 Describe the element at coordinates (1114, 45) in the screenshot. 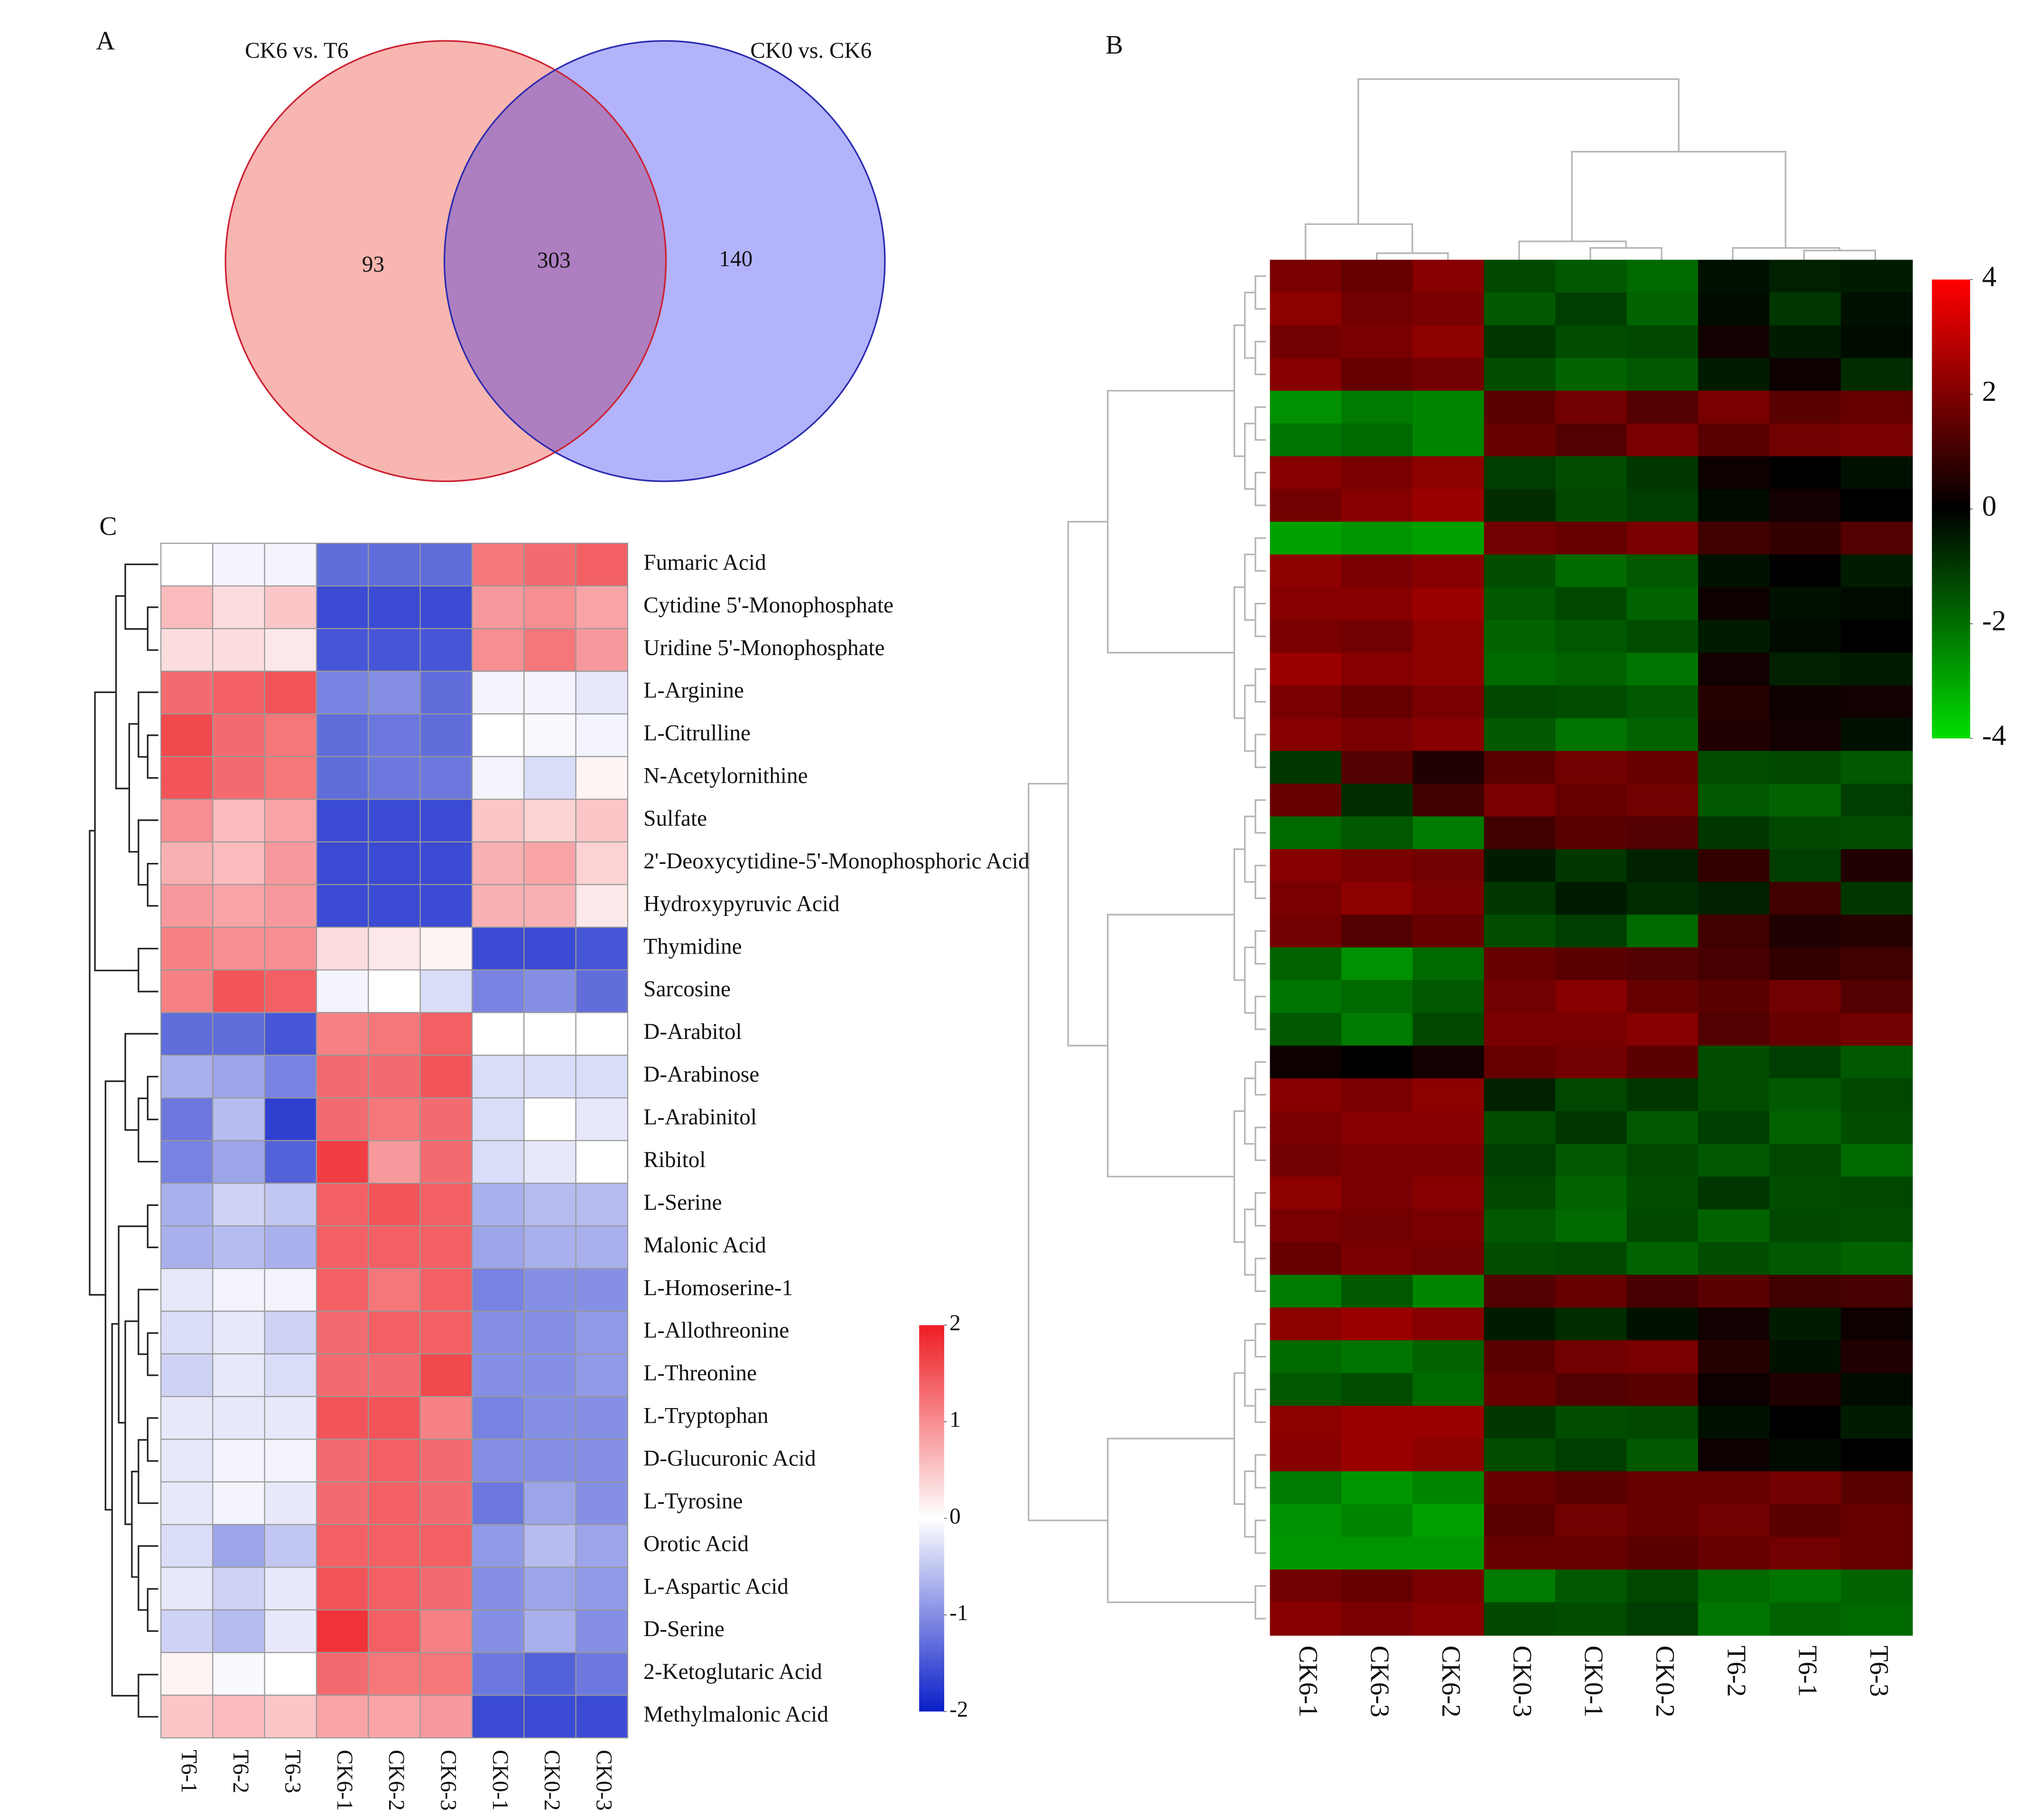

I see `panel-label: B` at that location.